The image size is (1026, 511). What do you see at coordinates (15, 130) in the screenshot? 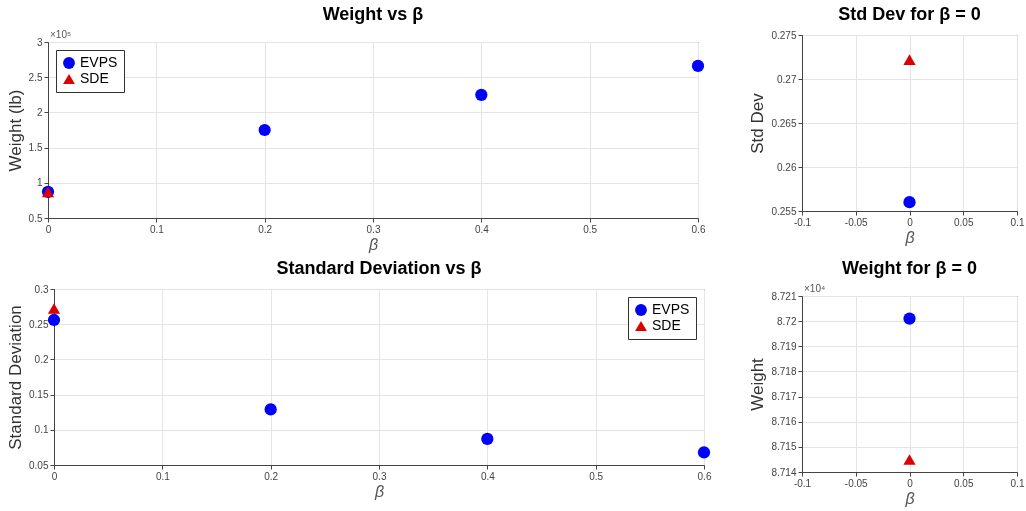
I see `y-axis-title: Weight (lb)` at bounding box center [15, 130].